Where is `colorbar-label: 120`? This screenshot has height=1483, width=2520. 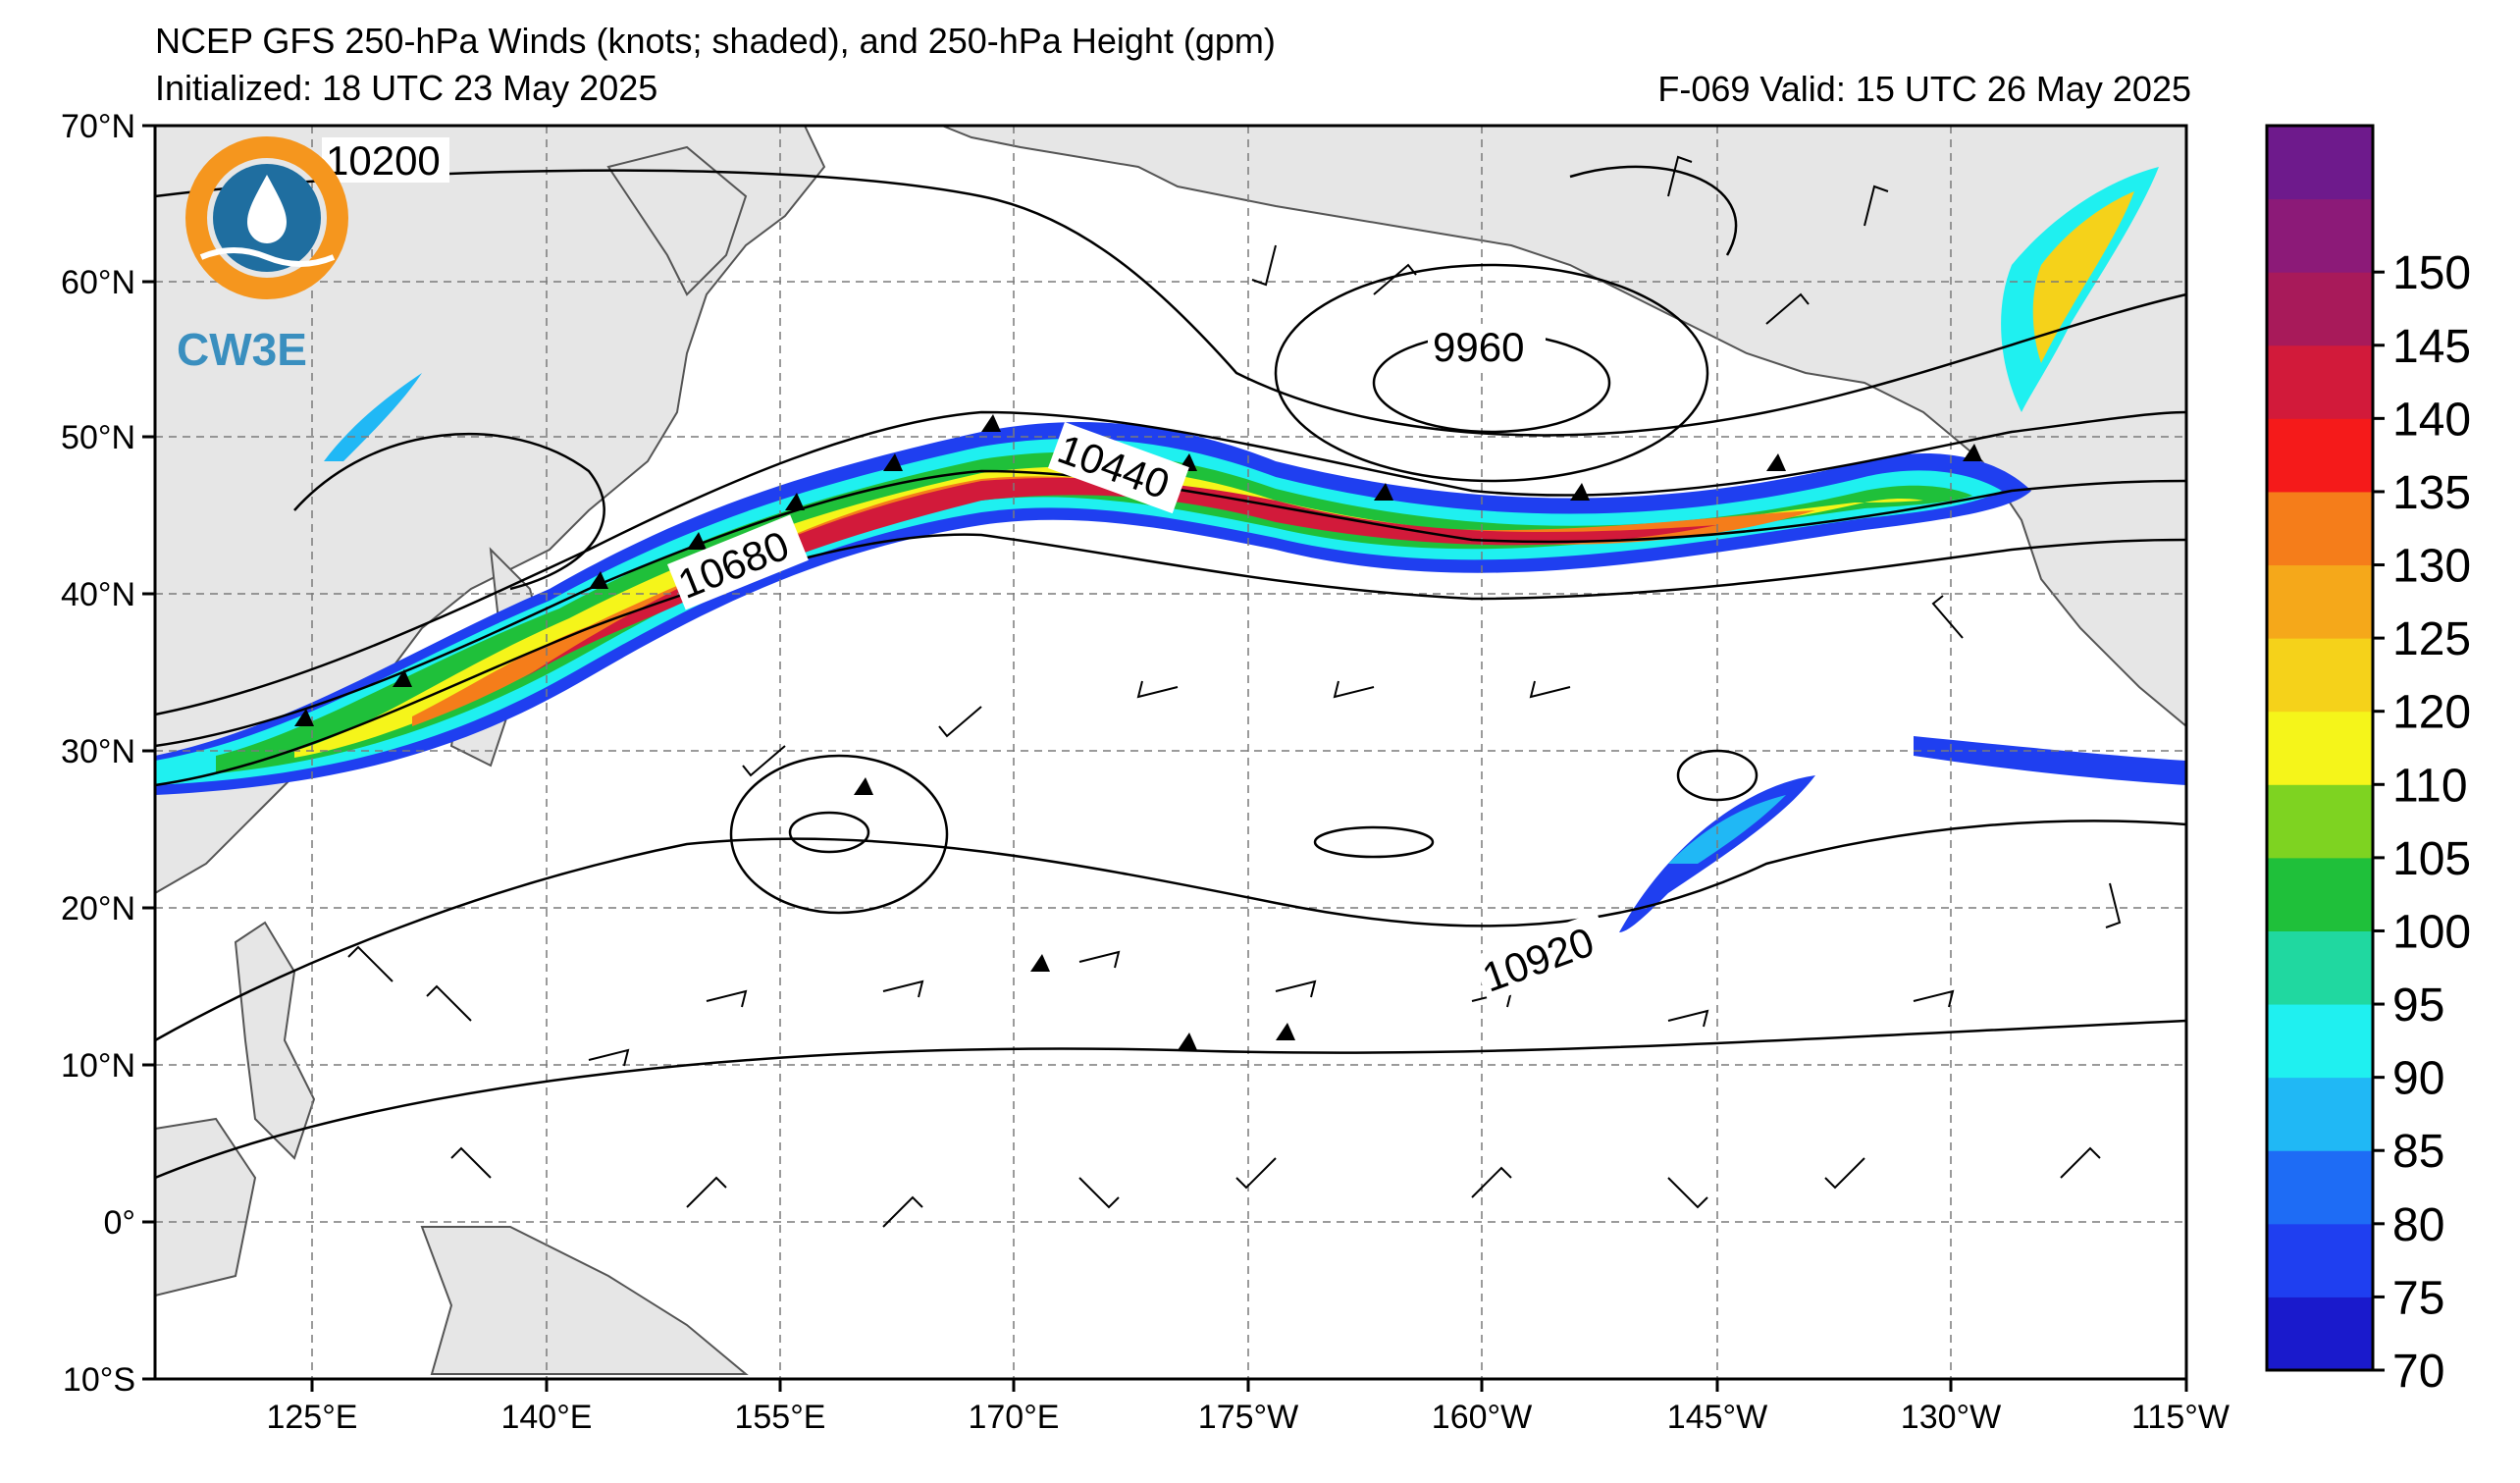
colorbar-label: 120 is located at coordinates (2431, 713).